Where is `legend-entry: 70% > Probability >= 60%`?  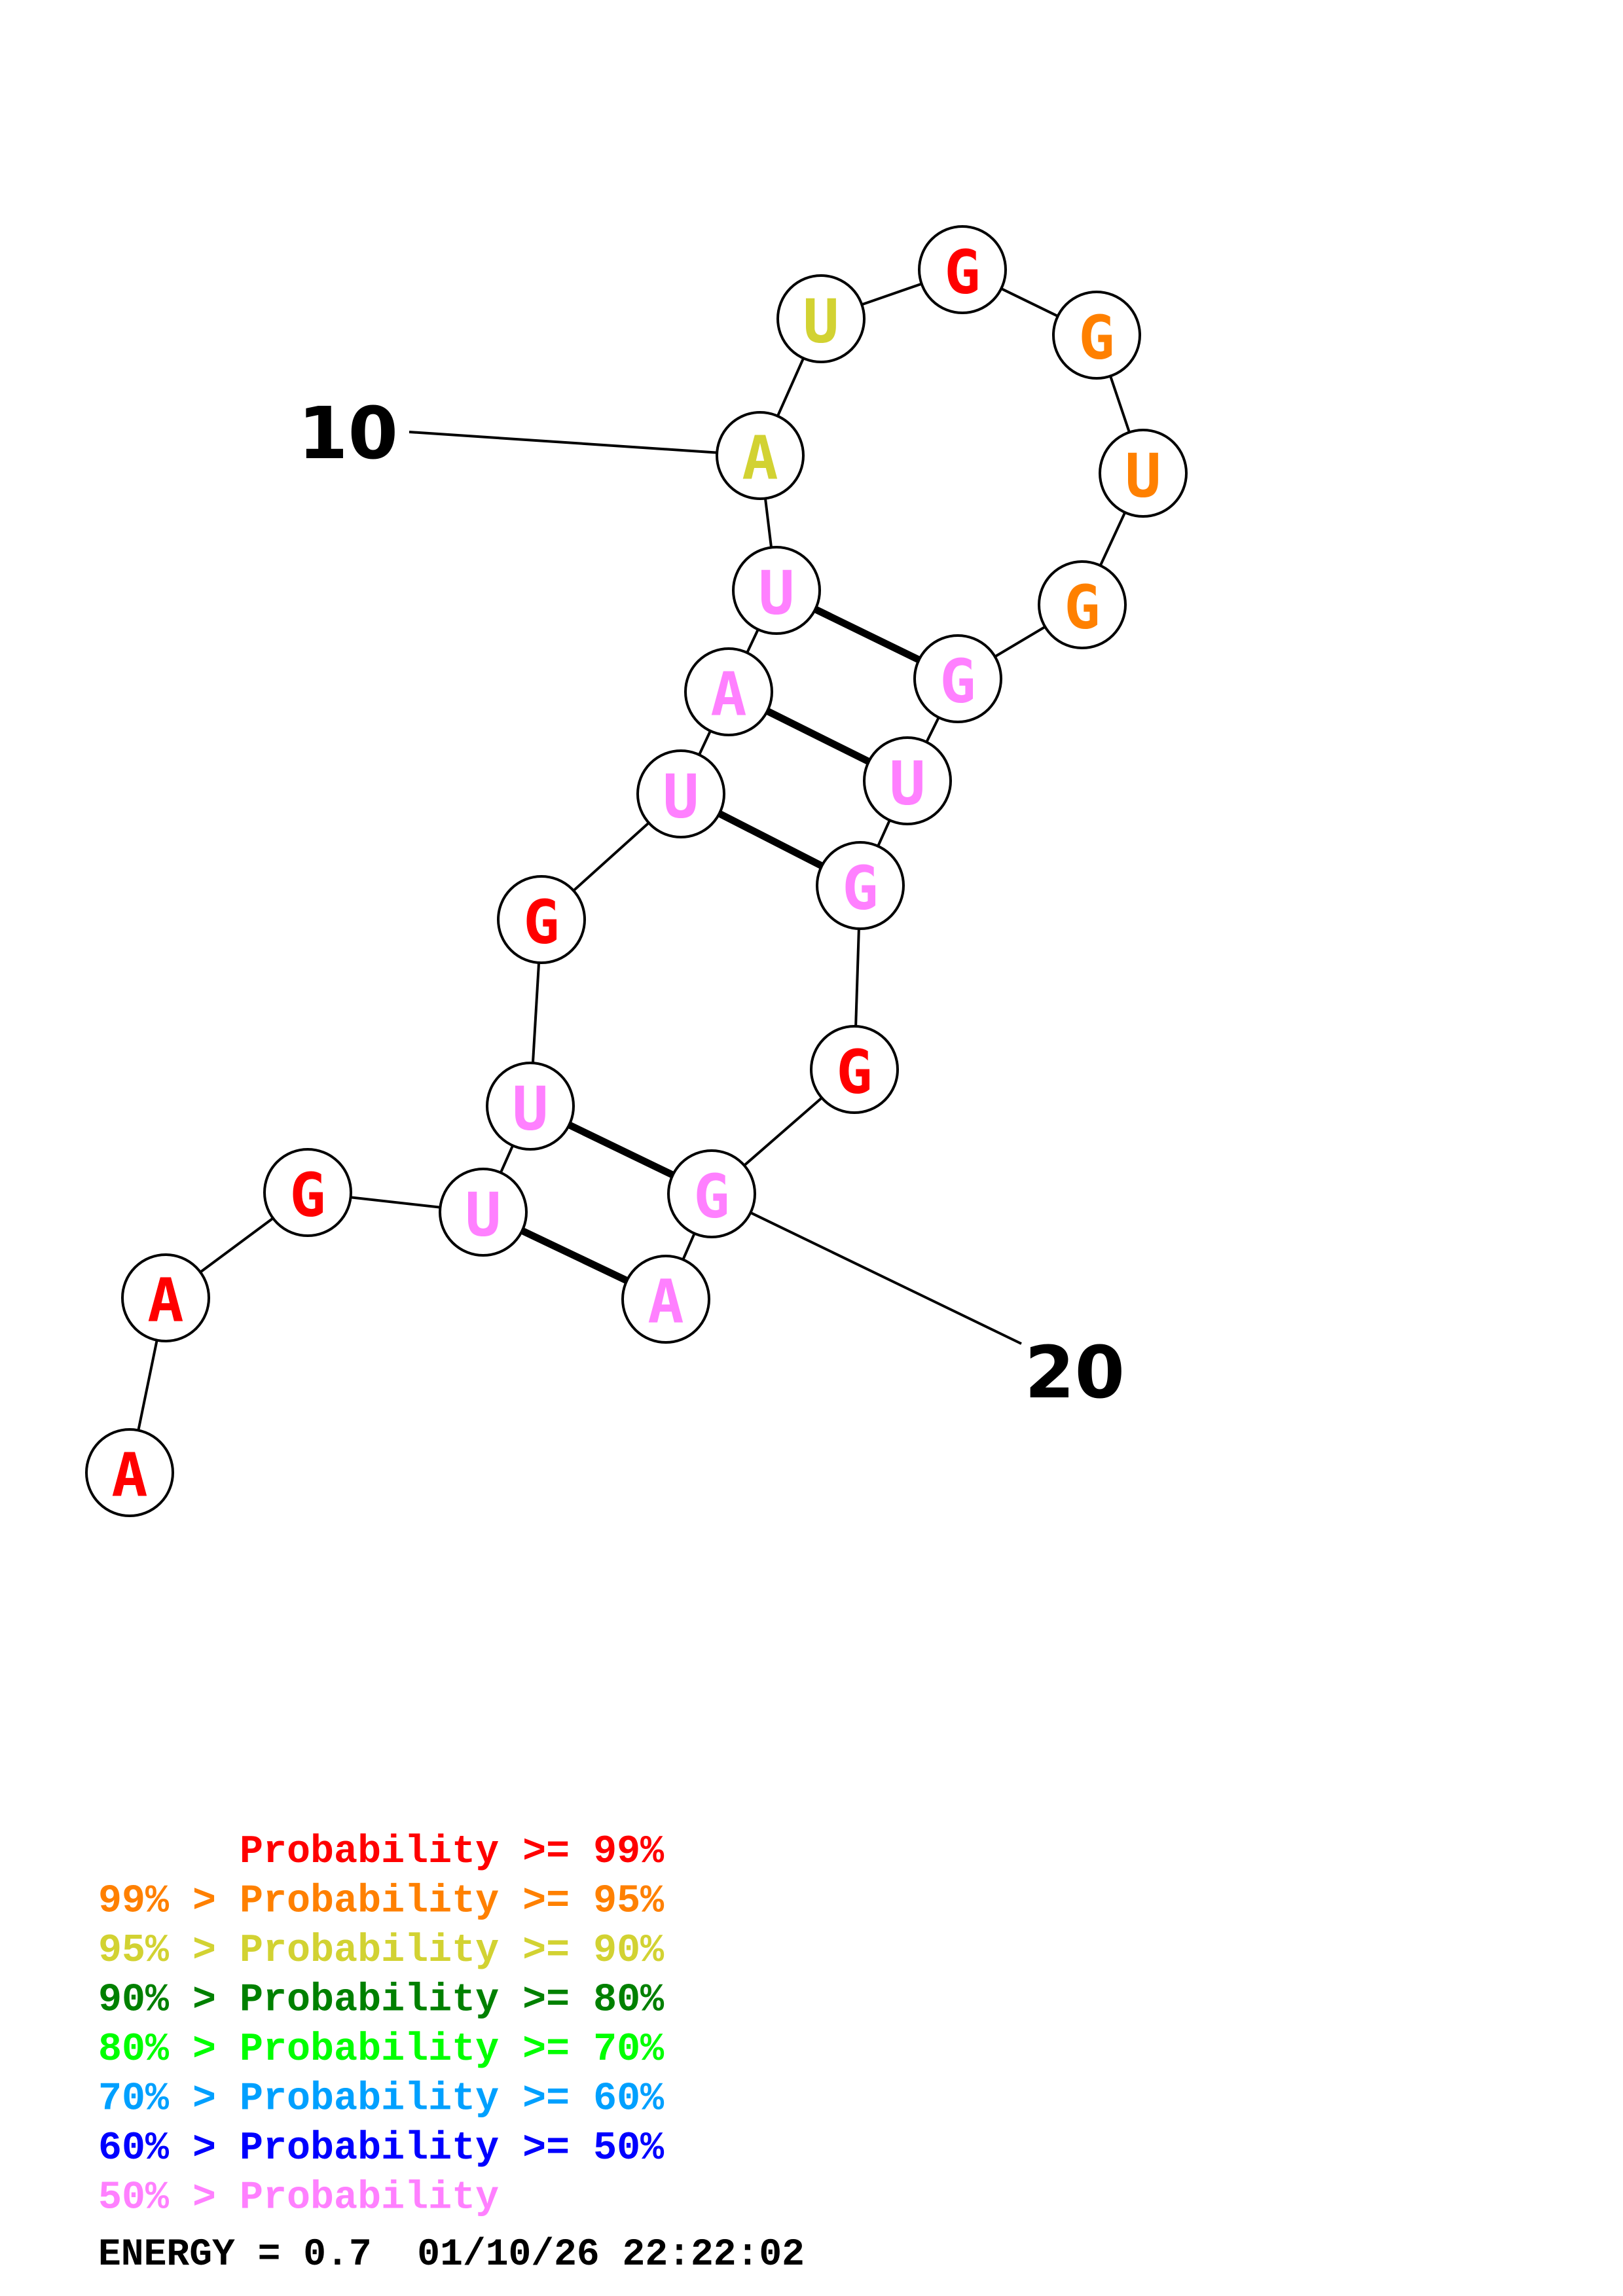
legend-entry: 70% > Probability >= 60% is located at coordinates (381, 2099).